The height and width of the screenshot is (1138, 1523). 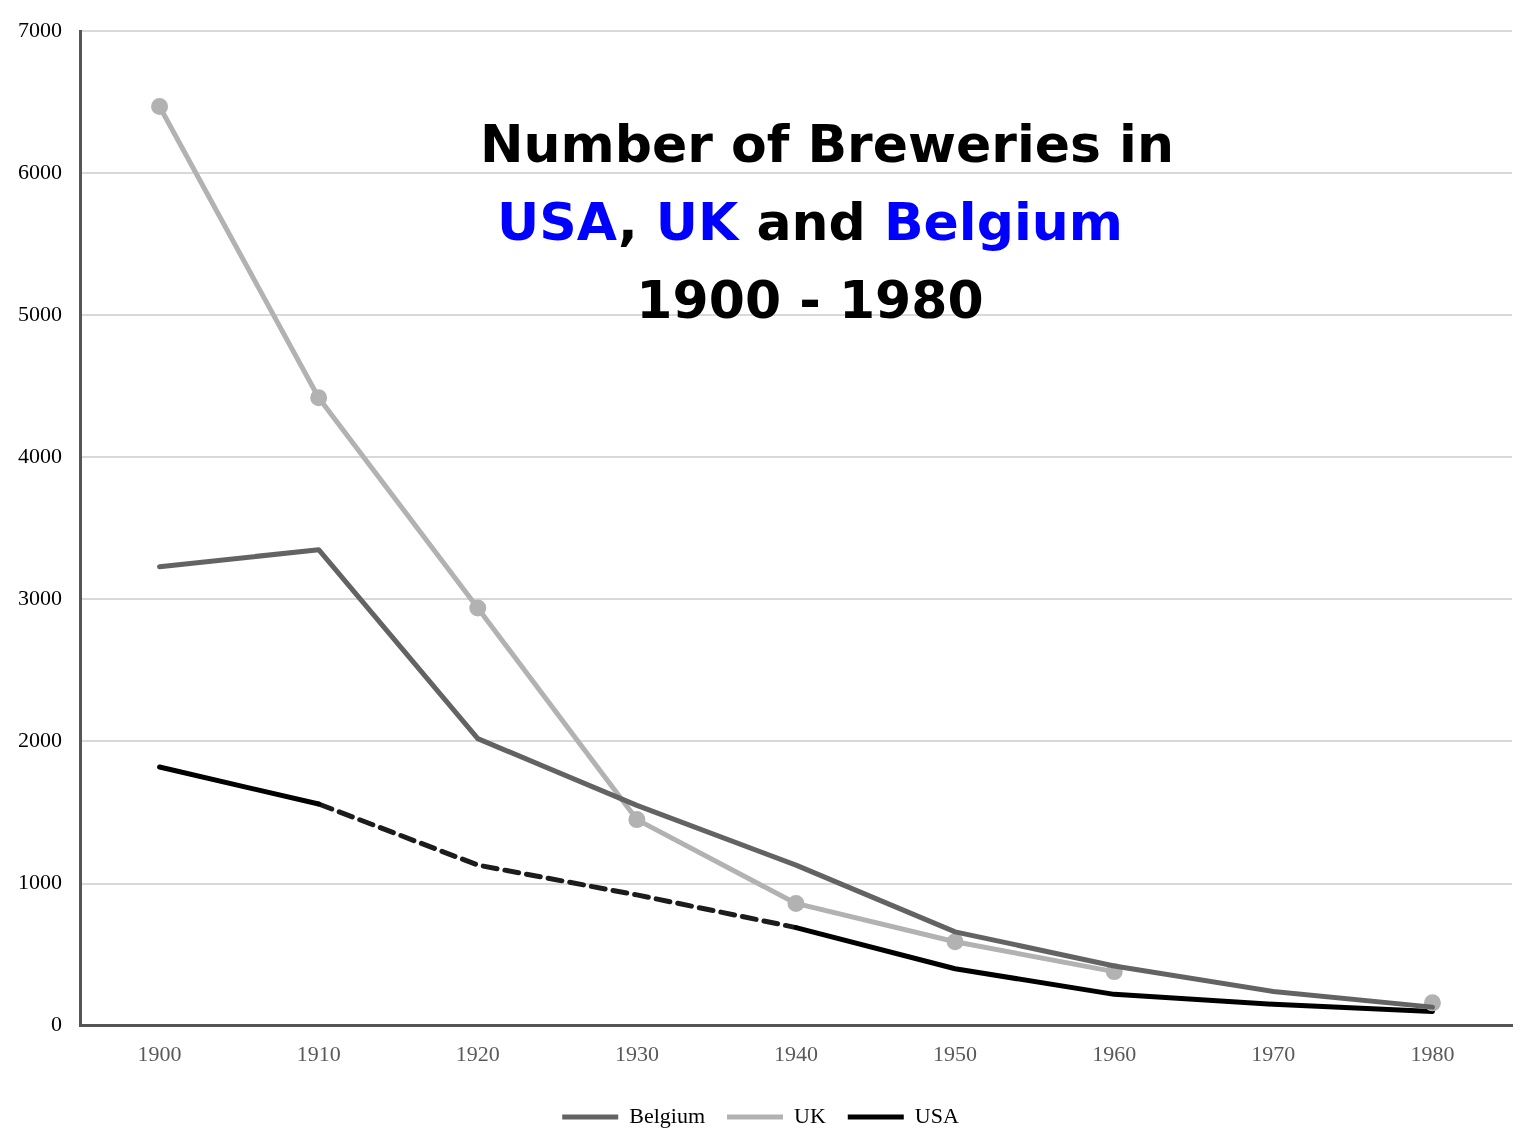 What do you see at coordinates (955, 1053) in the screenshot?
I see `x-tick-label: 1950` at bounding box center [955, 1053].